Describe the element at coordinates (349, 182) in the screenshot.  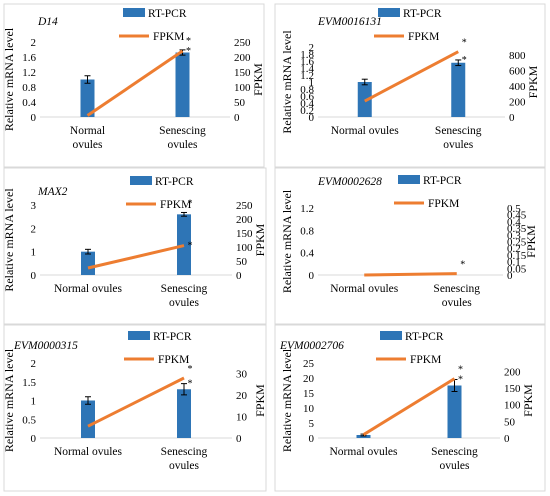
I see `gene-title: EVM0002628` at that location.